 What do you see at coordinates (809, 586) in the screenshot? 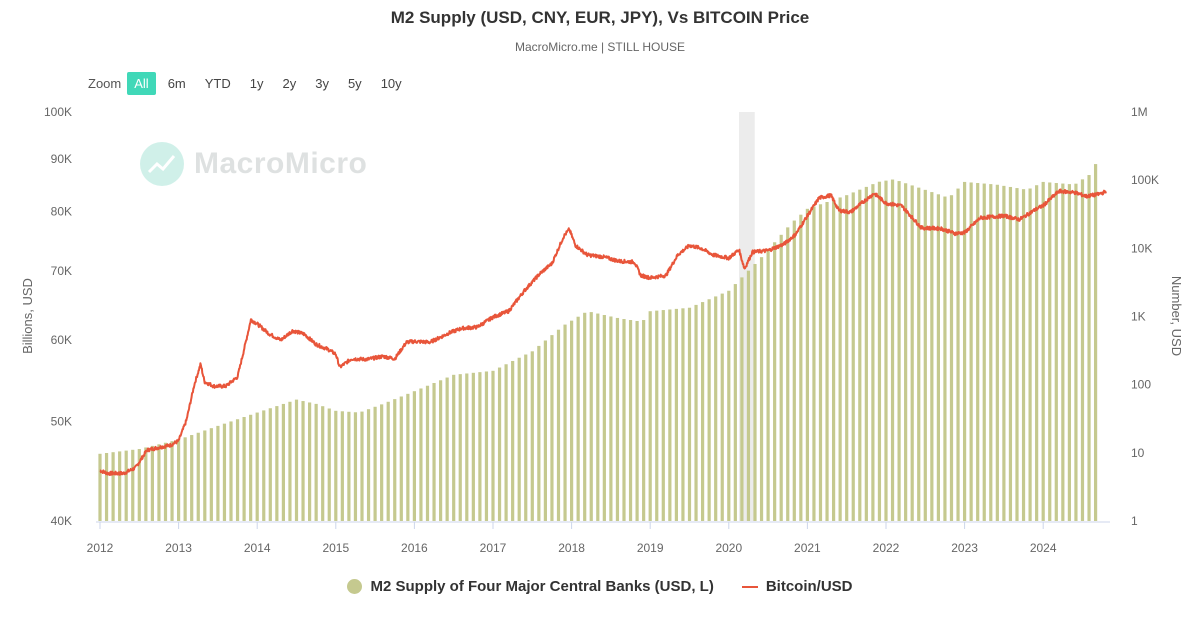
I see `legend-btc-label: Bitcoin/USD` at bounding box center [809, 586].